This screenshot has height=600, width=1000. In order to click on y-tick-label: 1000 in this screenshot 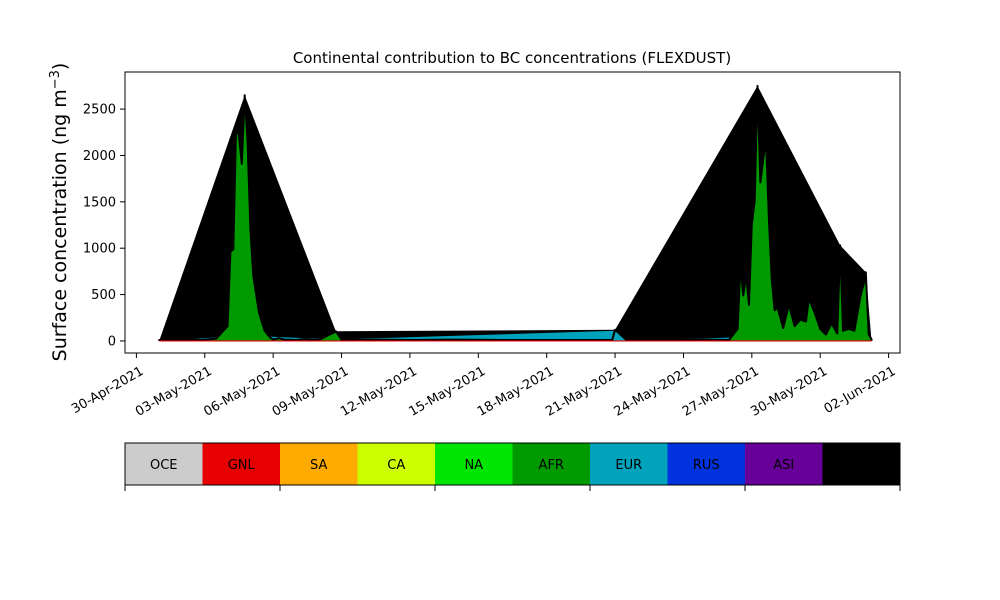, I will do `click(99, 249)`.